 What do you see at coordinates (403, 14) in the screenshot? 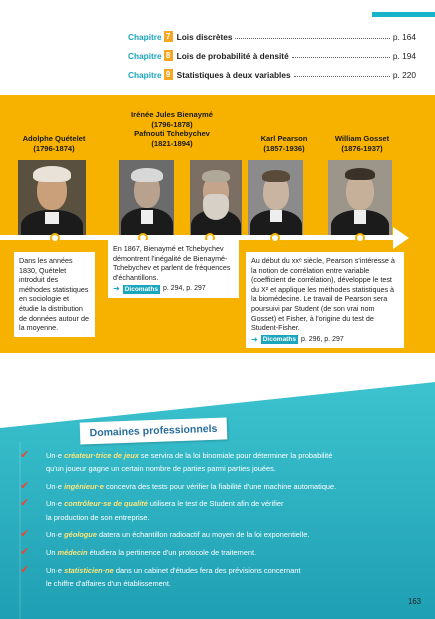
I see `top-accent-bar` at bounding box center [403, 14].